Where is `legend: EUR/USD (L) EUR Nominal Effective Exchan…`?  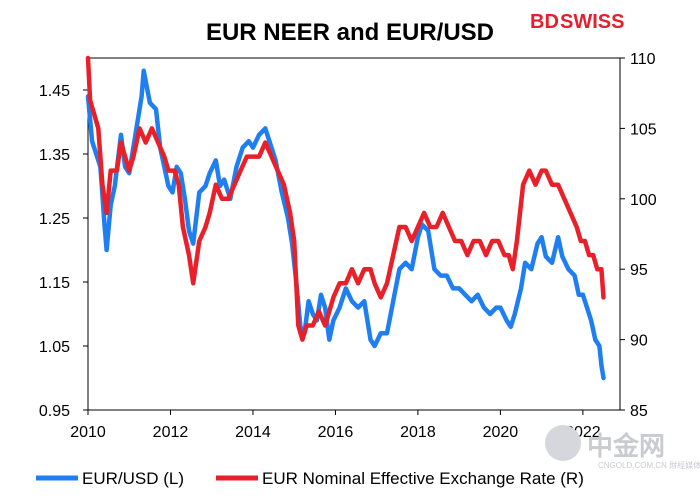
legend: EUR/USD (L) EUR Nominal Effective Exchan… is located at coordinates (310, 478).